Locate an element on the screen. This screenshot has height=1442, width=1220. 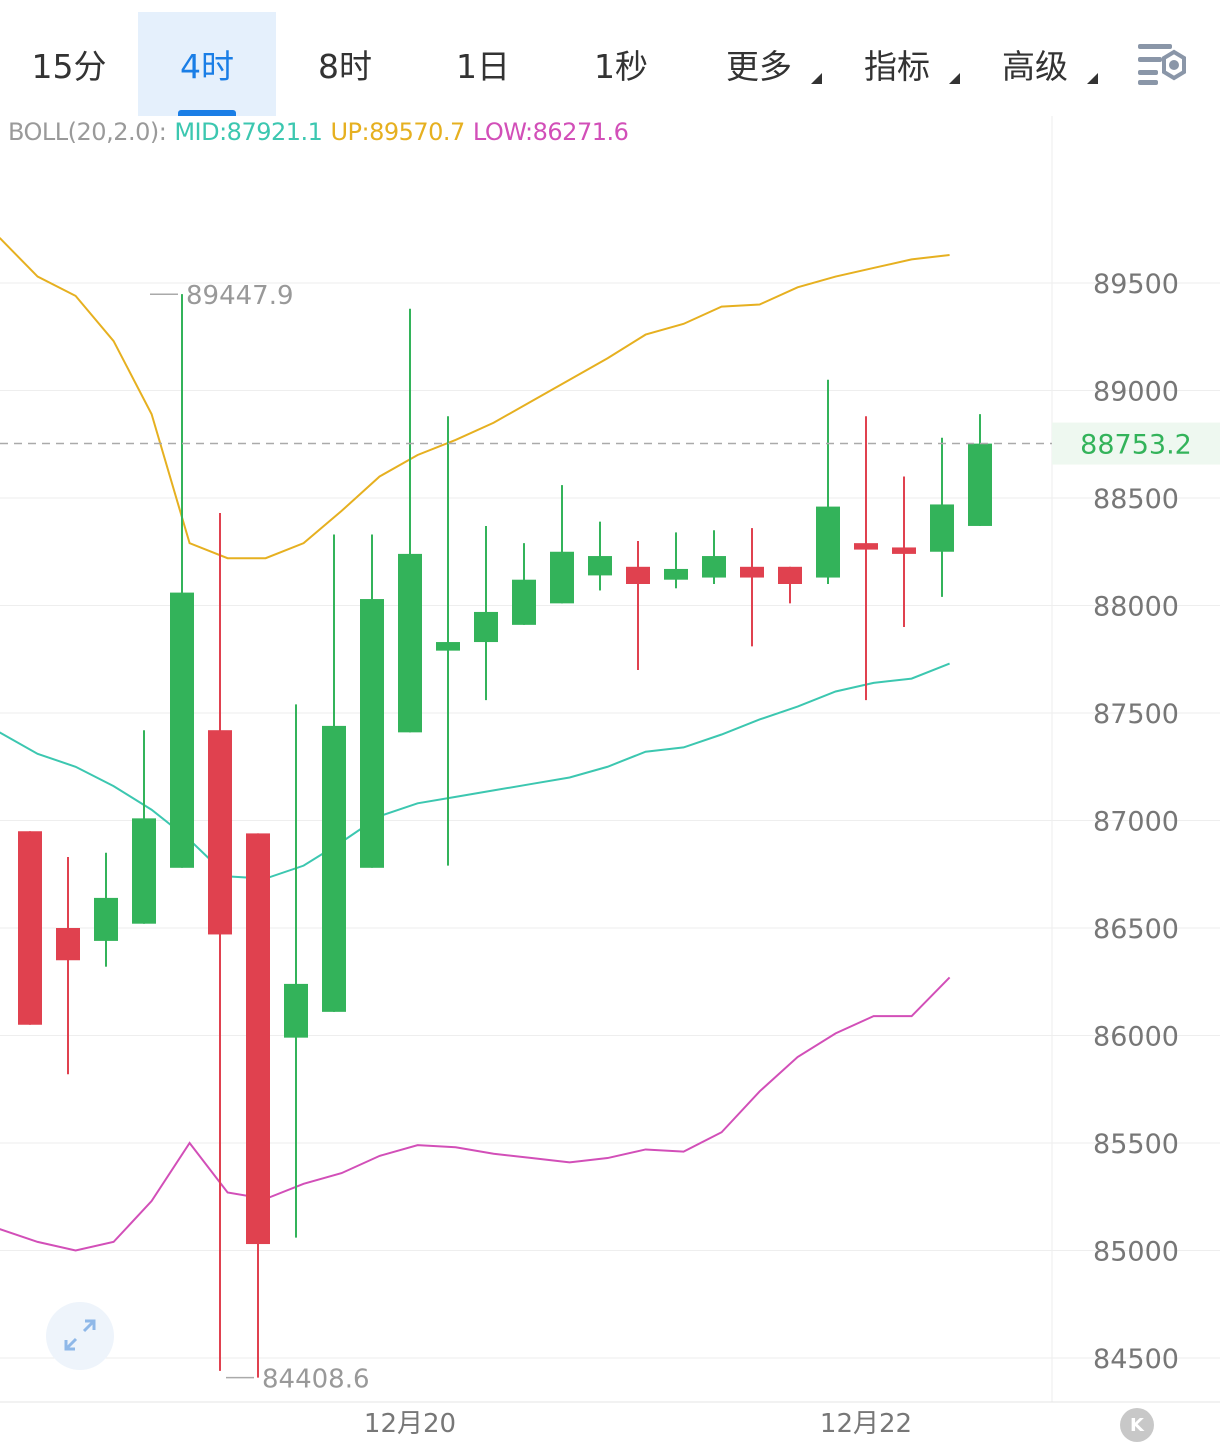
current-price-tag is located at coordinates (1136, 443).